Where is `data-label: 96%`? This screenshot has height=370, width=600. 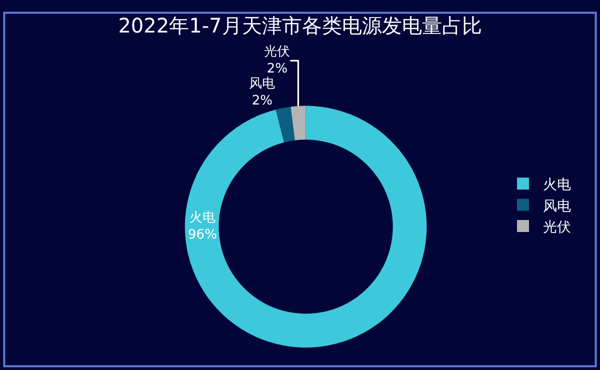
data-label: 96% is located at coordinates (202, 235).